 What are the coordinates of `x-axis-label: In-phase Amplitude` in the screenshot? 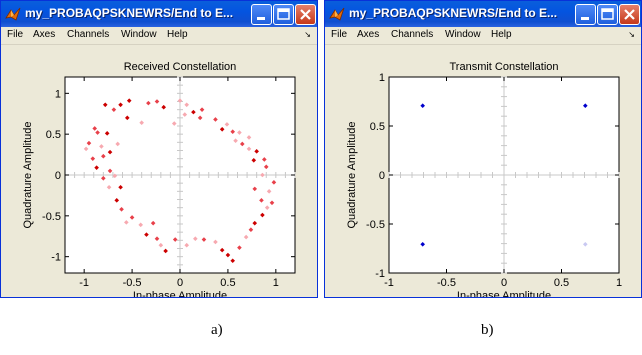 It's located at (504, 293).